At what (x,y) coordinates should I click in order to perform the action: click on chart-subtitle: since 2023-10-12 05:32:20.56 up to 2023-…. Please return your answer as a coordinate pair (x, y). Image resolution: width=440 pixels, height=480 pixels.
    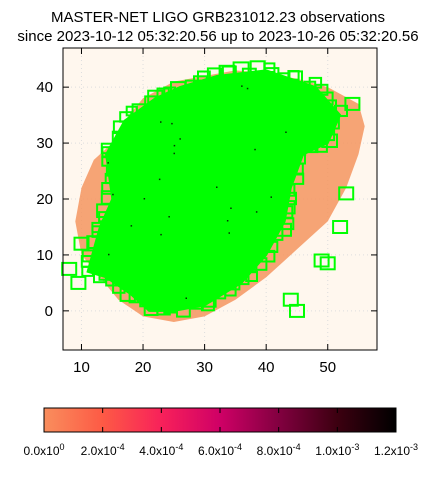
    Looking at the image, I should click on (217, 36).